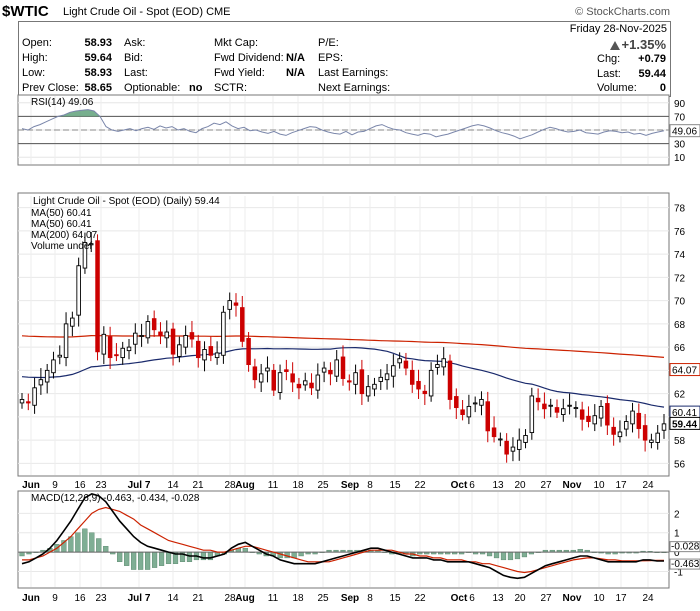 This screenshot has height=611, width=700. What do you see at coordinates (350, 598) in the screenshot?
I see `x-tick-label: Sep` at bounding box center [350, 598].